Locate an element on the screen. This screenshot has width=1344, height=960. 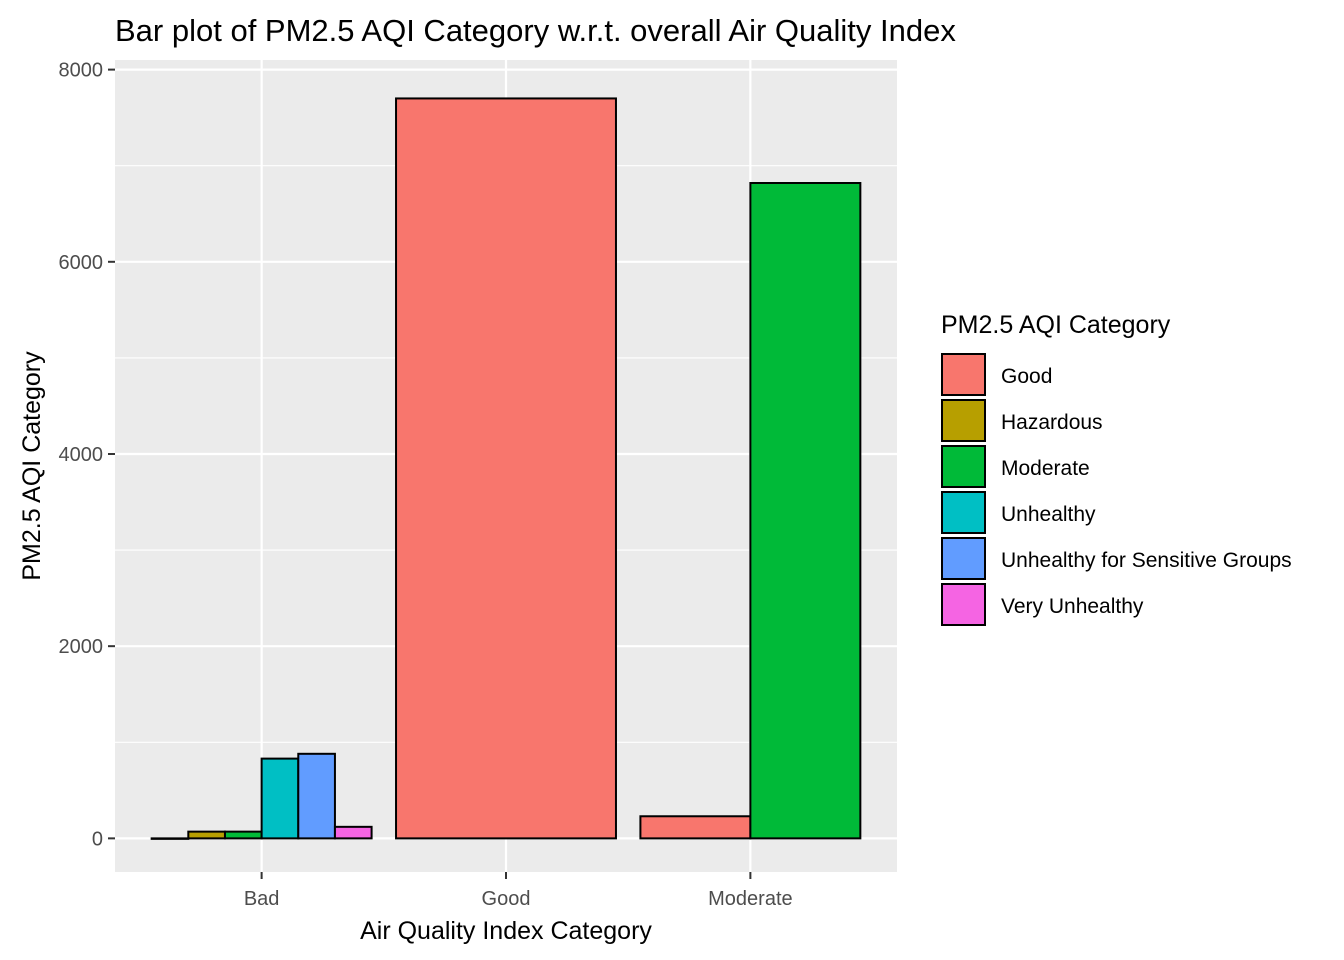
y-tick-label: 6000 is located at coordinates (81, 263).